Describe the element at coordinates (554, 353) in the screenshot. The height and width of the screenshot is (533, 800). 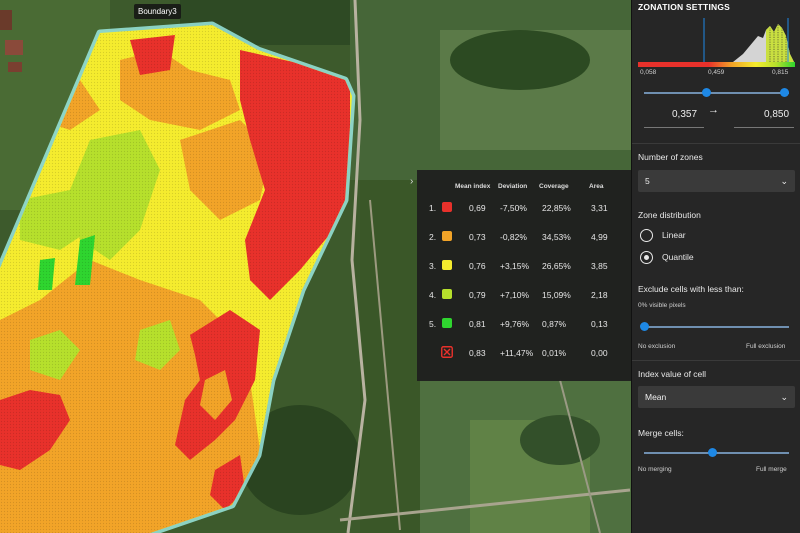
I see `zone-coverage: 0,01%` at that location.